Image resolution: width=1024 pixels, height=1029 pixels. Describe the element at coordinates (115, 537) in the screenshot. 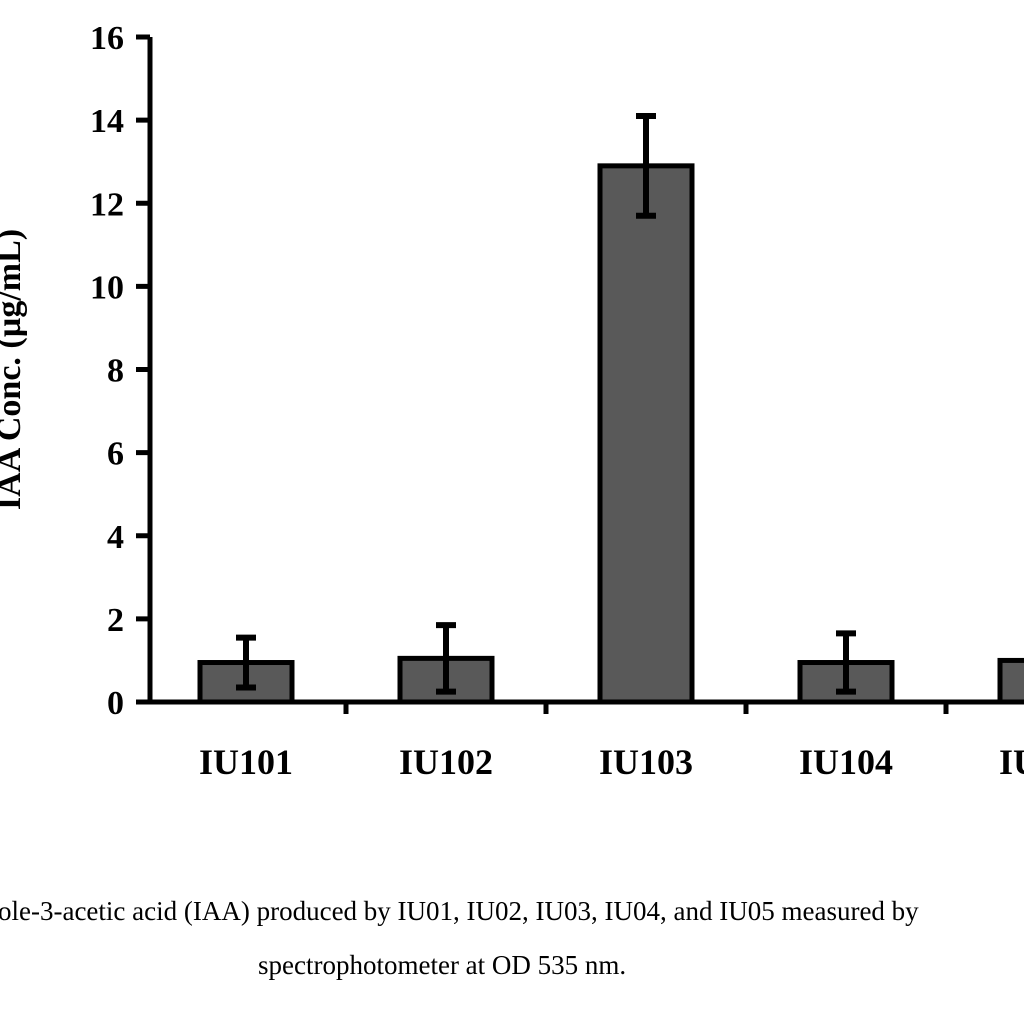

I see `y-tick-label-4: 4` at that location.